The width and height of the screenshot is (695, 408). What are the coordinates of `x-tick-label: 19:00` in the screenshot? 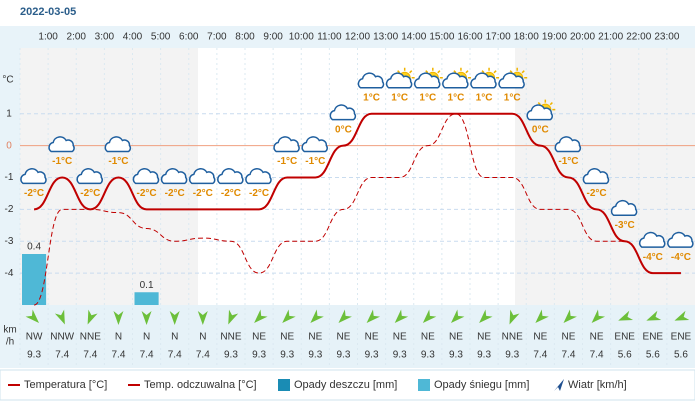 It's located at (554, 37).